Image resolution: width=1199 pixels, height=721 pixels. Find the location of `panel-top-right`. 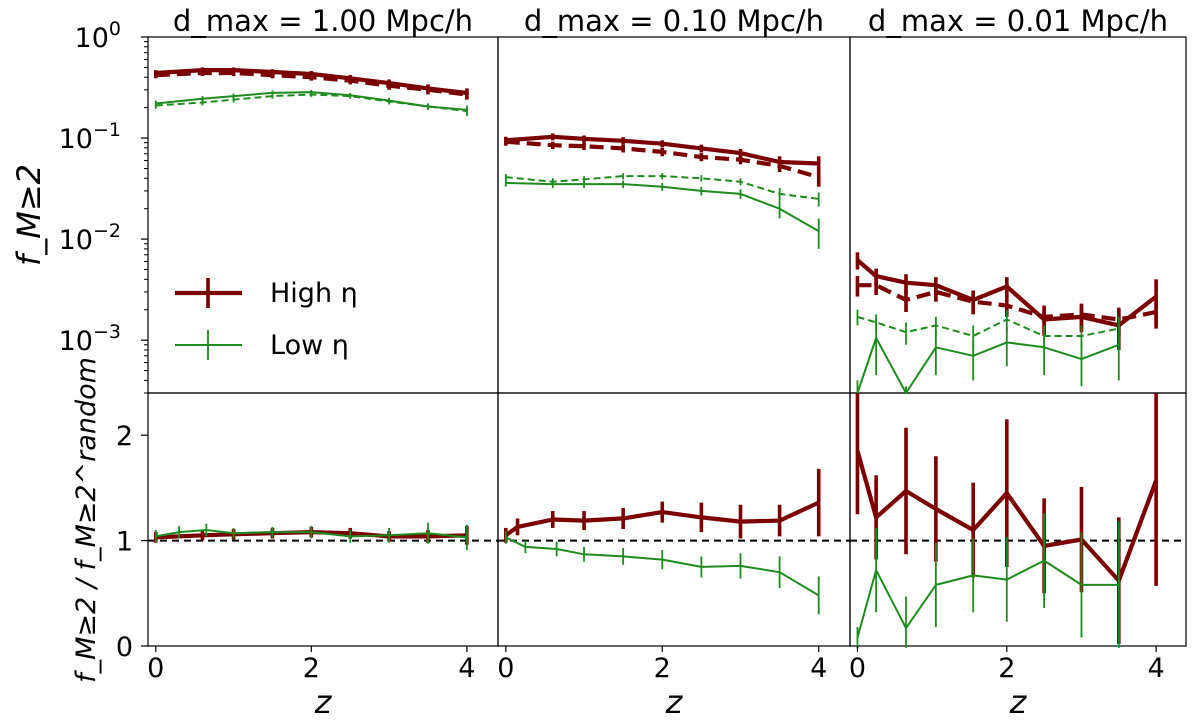

panel-top-right is located at coordinates (1006, 323).